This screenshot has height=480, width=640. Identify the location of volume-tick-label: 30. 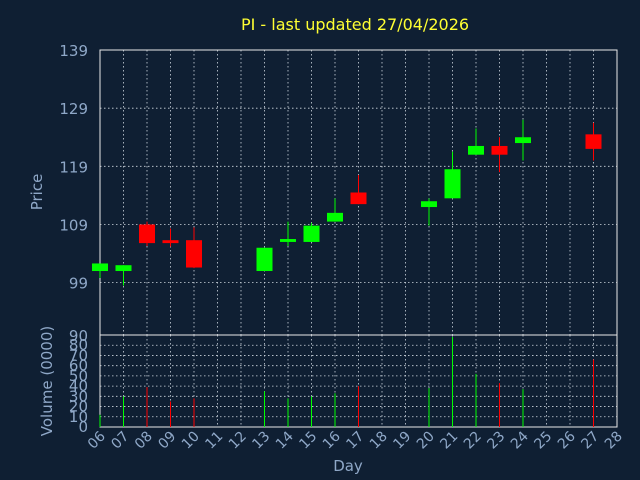
(78, 396).